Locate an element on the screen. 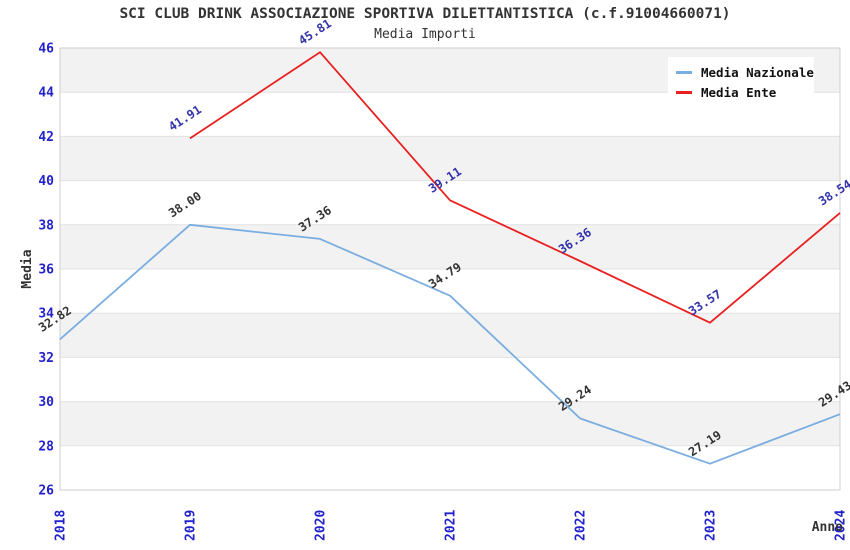 The width and height of the screenshot is (850, 550). x-axis-title: Anno is located at coordinates (827, 527).